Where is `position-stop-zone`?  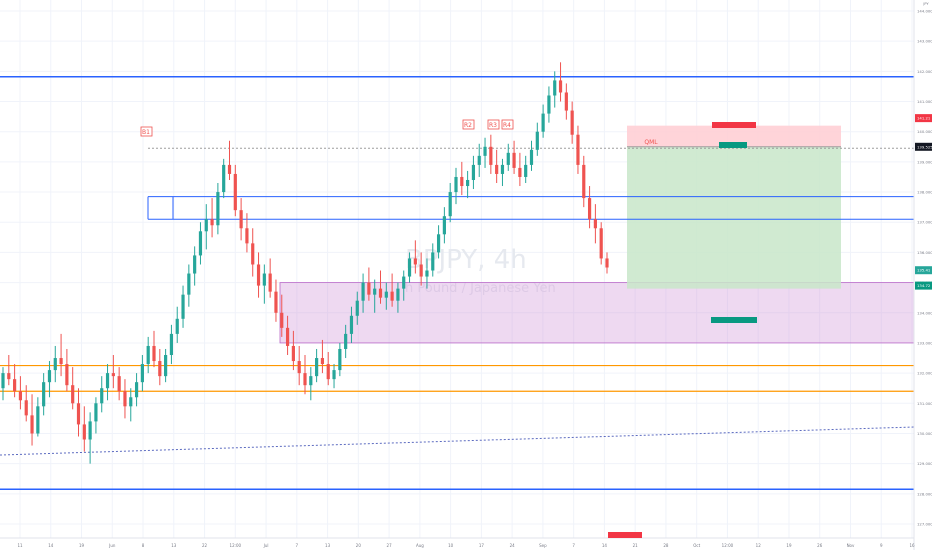
position-stop-zone is located at coordinates (734, 136).